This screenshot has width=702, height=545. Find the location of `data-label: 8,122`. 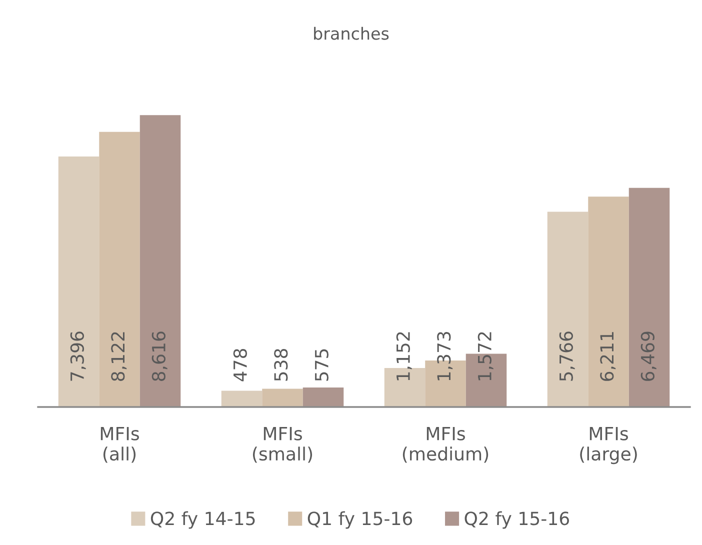

data-label: 8,122 is located at coordinates (119, 356).